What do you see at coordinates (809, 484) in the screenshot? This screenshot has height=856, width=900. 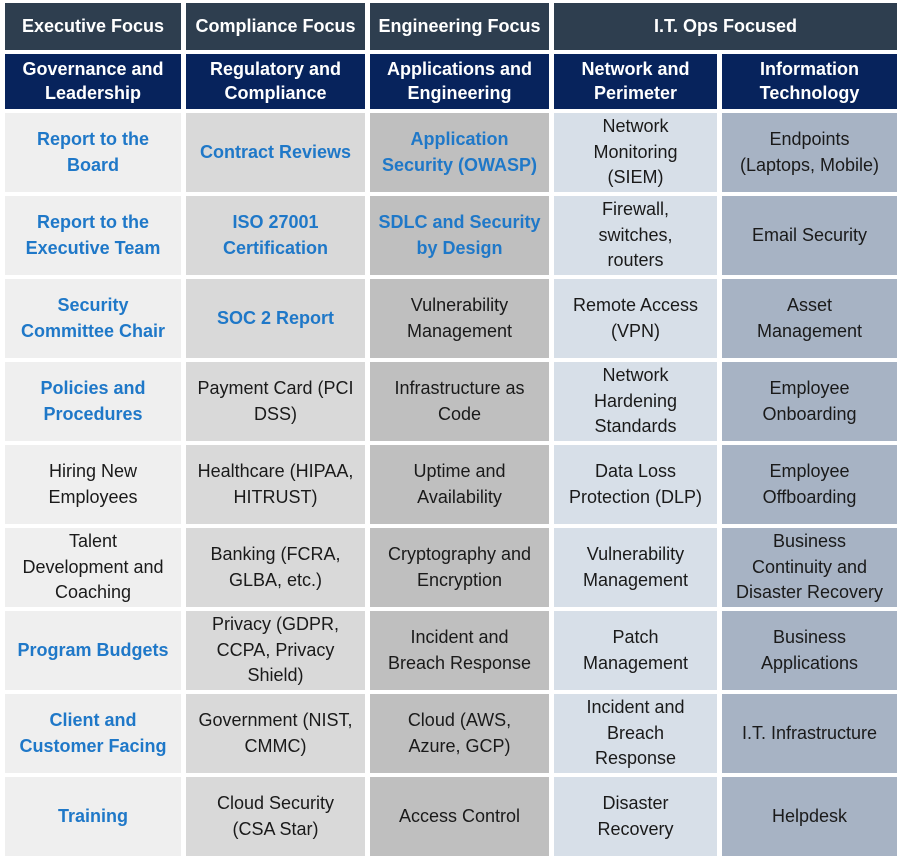 I see `matrix-cell: Employee Offboarding` at bounding box center [809, 484].